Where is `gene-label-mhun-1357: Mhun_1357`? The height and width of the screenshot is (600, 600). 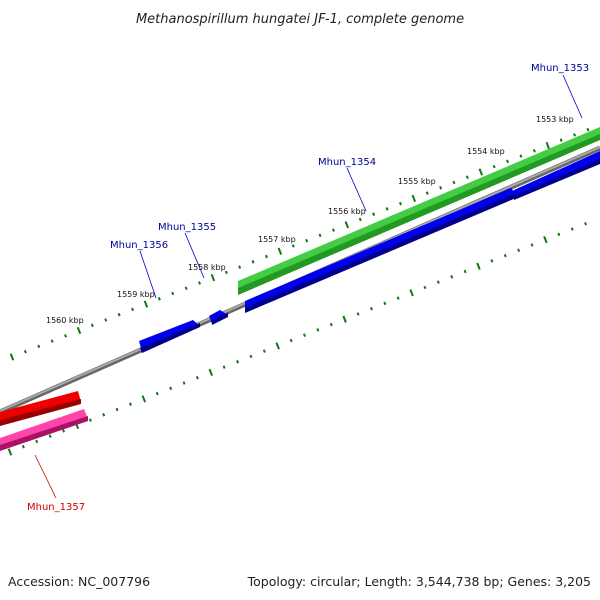 gene-label-mhun-1357: Mhun_1357 is located at coordinates (56, 483).